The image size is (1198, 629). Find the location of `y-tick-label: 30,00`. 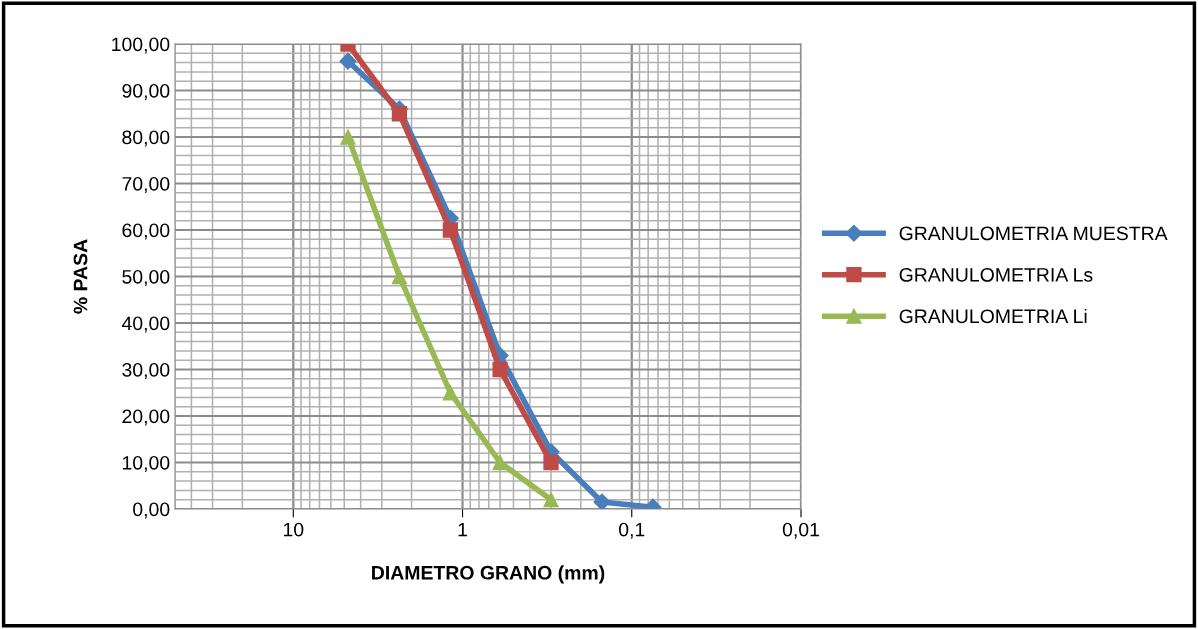

y-tick-label: 30,00 is located at coordinates (146, 371).